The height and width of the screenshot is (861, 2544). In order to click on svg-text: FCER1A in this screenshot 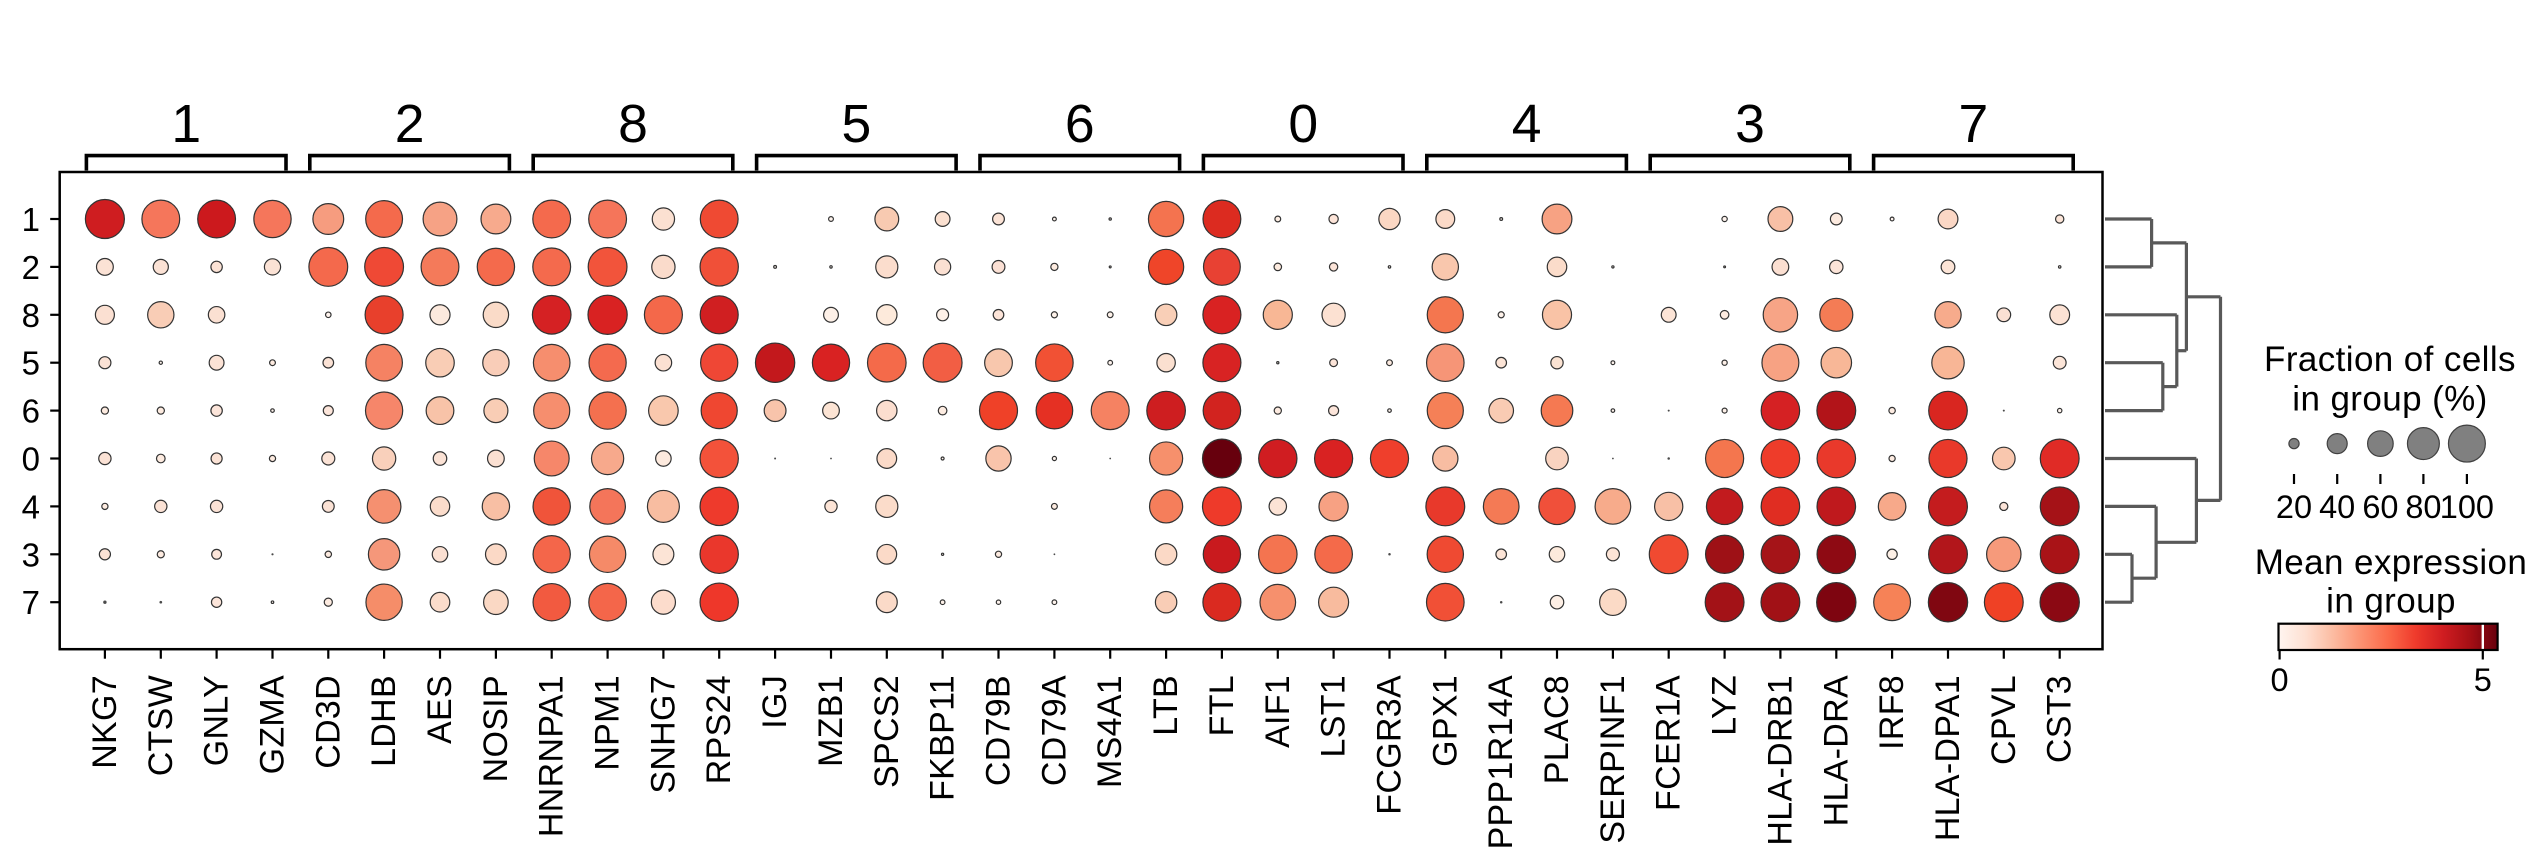, I will do `click(1669, 743)`.